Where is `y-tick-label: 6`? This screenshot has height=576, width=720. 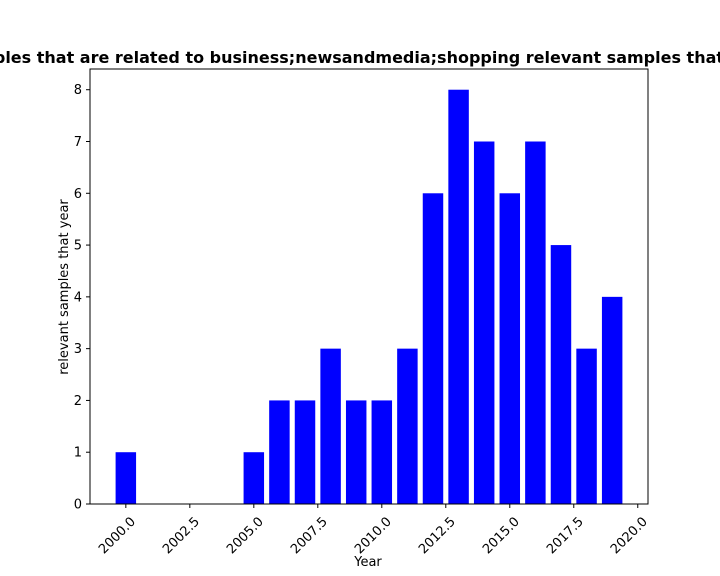 y-tick-label: 6 is located at coordinates (78, 194).